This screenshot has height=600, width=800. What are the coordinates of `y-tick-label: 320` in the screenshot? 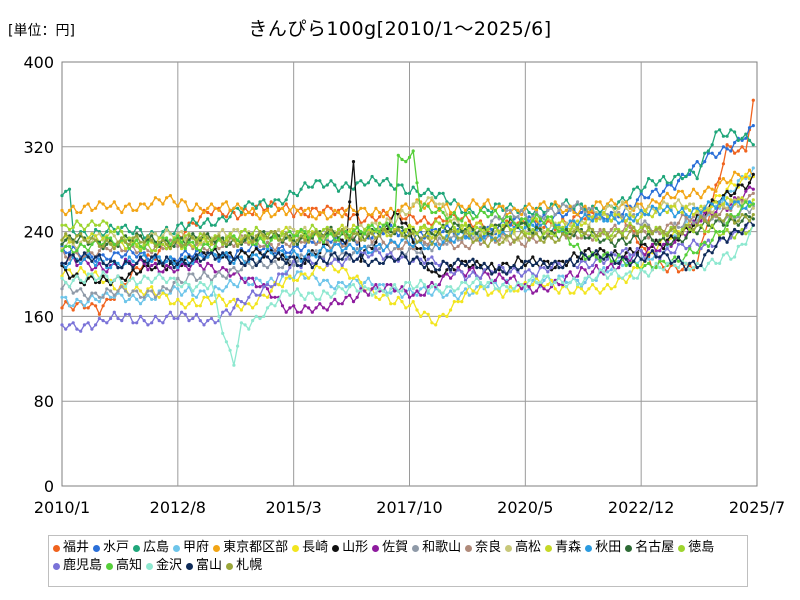 It's located at (38, 147).